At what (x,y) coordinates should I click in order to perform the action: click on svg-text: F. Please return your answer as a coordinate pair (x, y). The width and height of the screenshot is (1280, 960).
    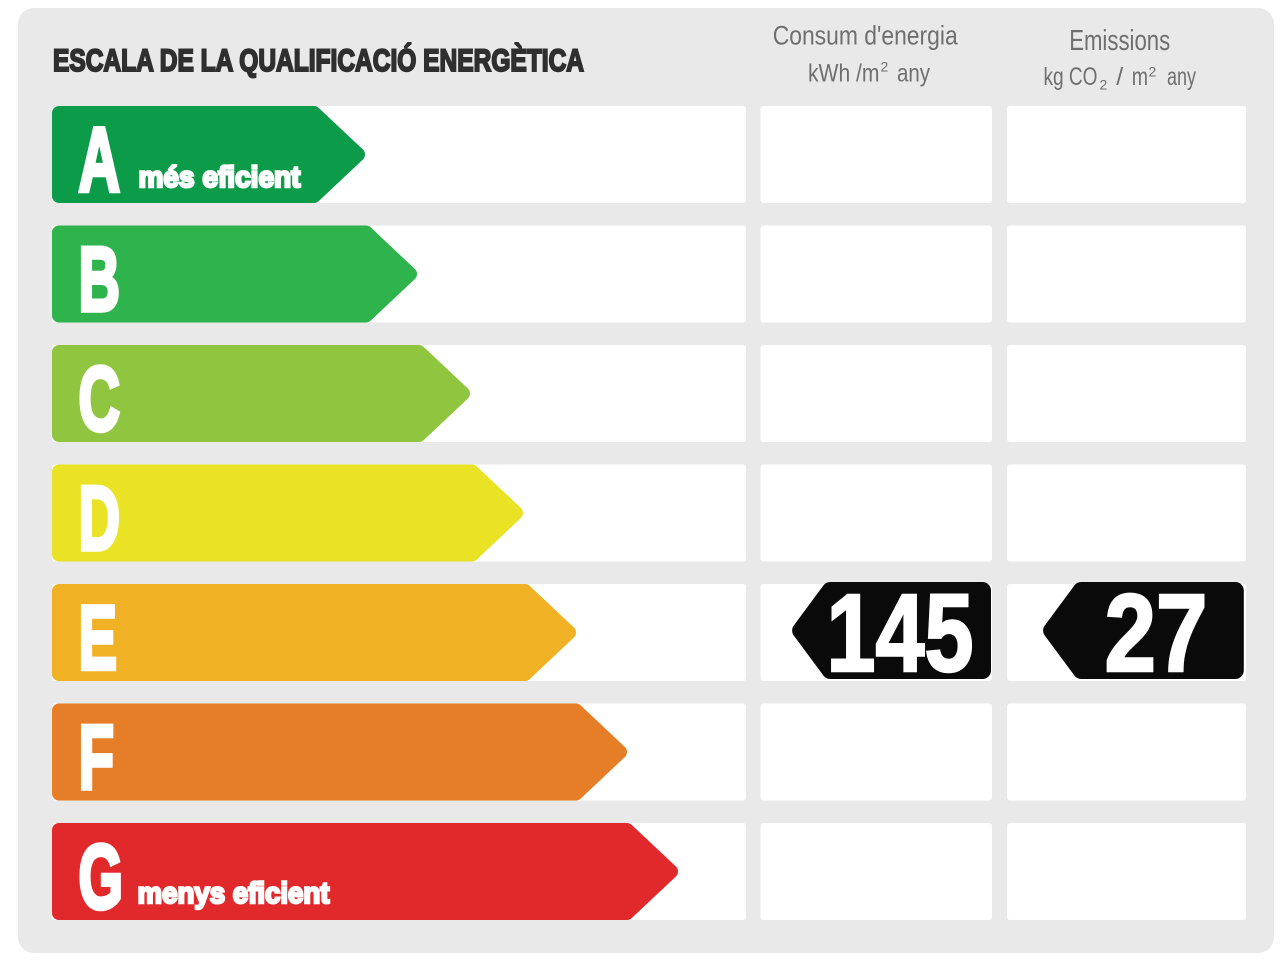
    Looking at the image, I should click on (97, 758).